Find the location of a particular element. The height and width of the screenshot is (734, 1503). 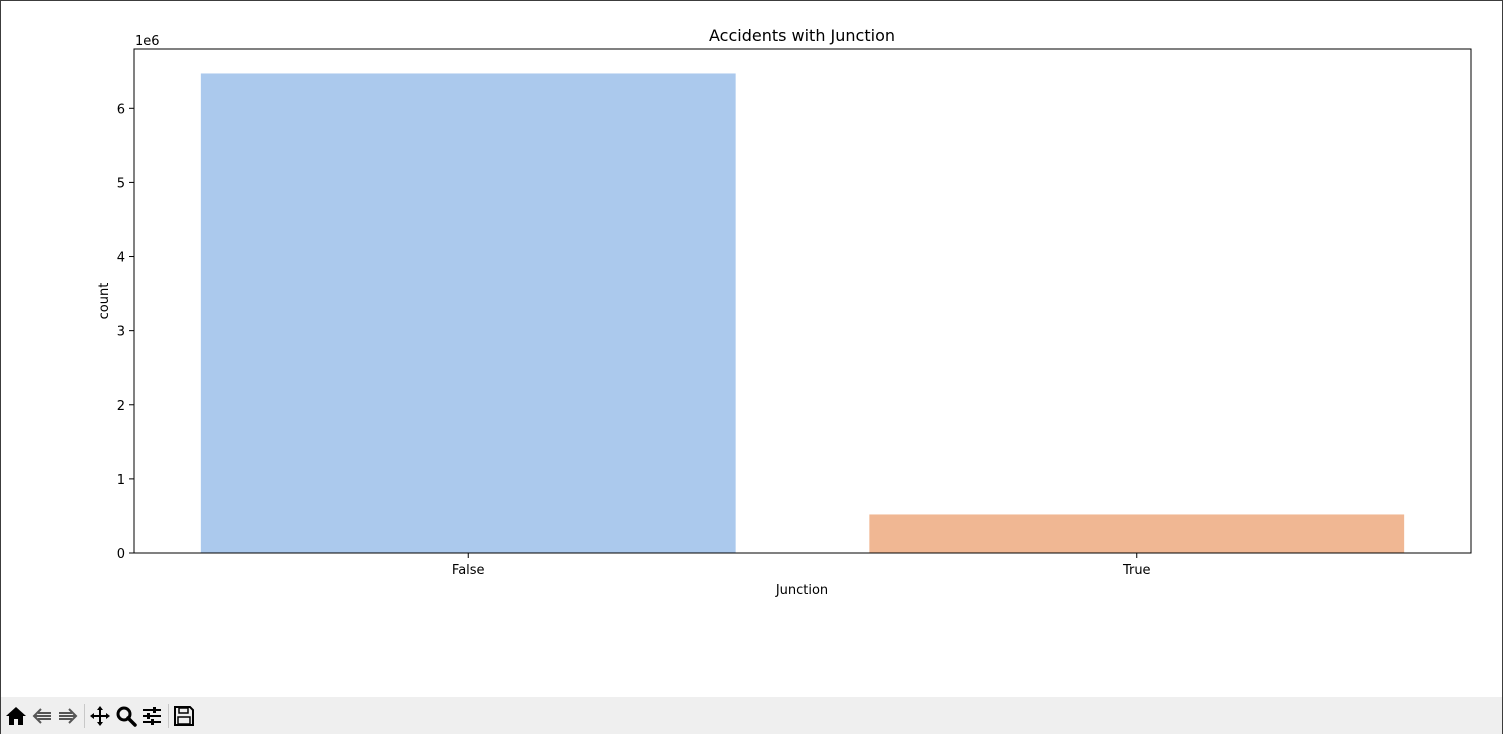

zoom-button is located at coordinates (126, 716).